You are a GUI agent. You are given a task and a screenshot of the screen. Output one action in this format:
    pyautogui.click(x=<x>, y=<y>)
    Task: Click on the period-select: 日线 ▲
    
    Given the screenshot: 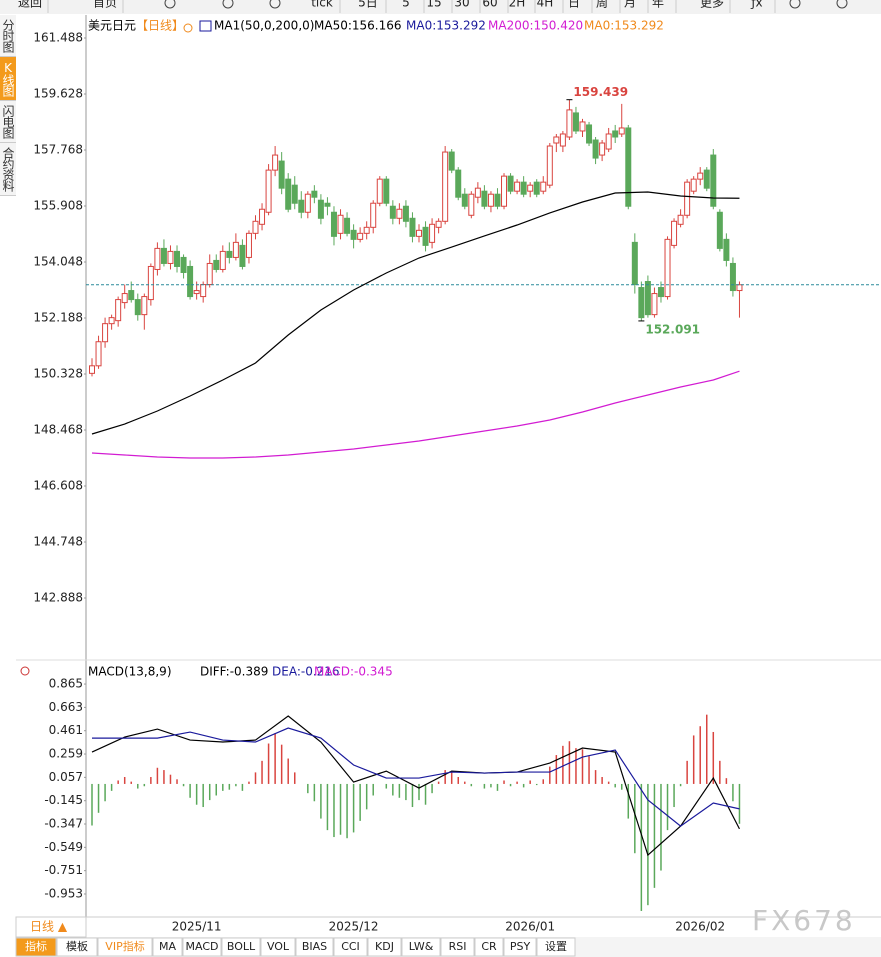 What is the action you would take?
    pyautogui.click(x=49, y=927)
    